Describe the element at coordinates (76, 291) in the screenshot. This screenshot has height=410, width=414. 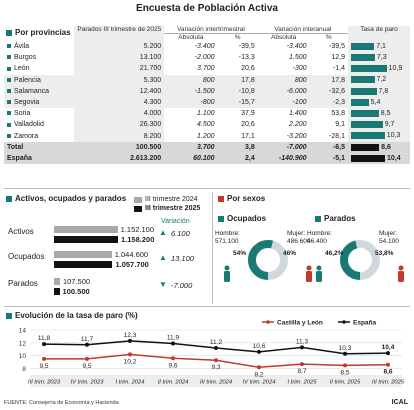
I see `bar-2025-value: 100.500` at that location.